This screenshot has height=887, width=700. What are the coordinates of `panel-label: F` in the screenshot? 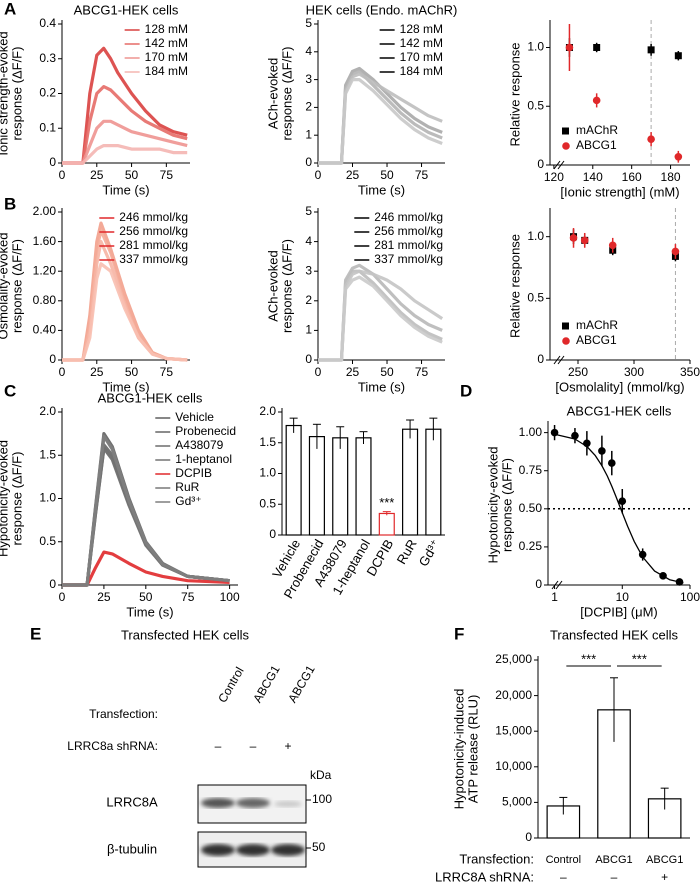 It's located at (459, 633).